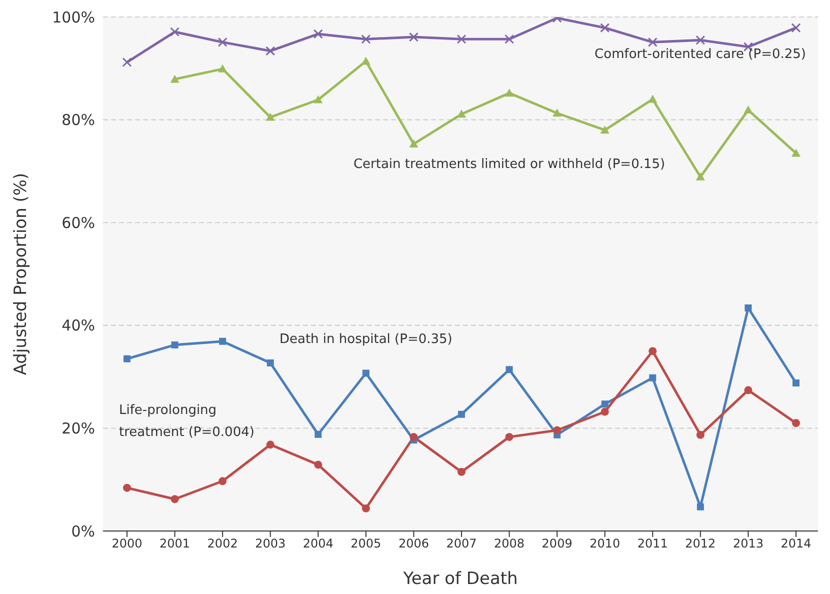 The image size is (830, 594). What do you see at coordinates (460, 579) in the screenshot?
I see `x-axis-title: Year of Death` at bounding box center [460, 579].